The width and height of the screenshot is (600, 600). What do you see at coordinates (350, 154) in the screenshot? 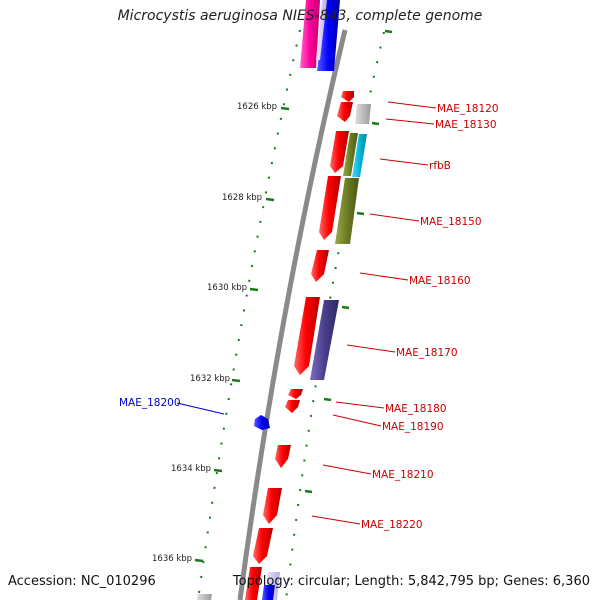
I see `feature-olive-small` at bounding box center [350, 154].